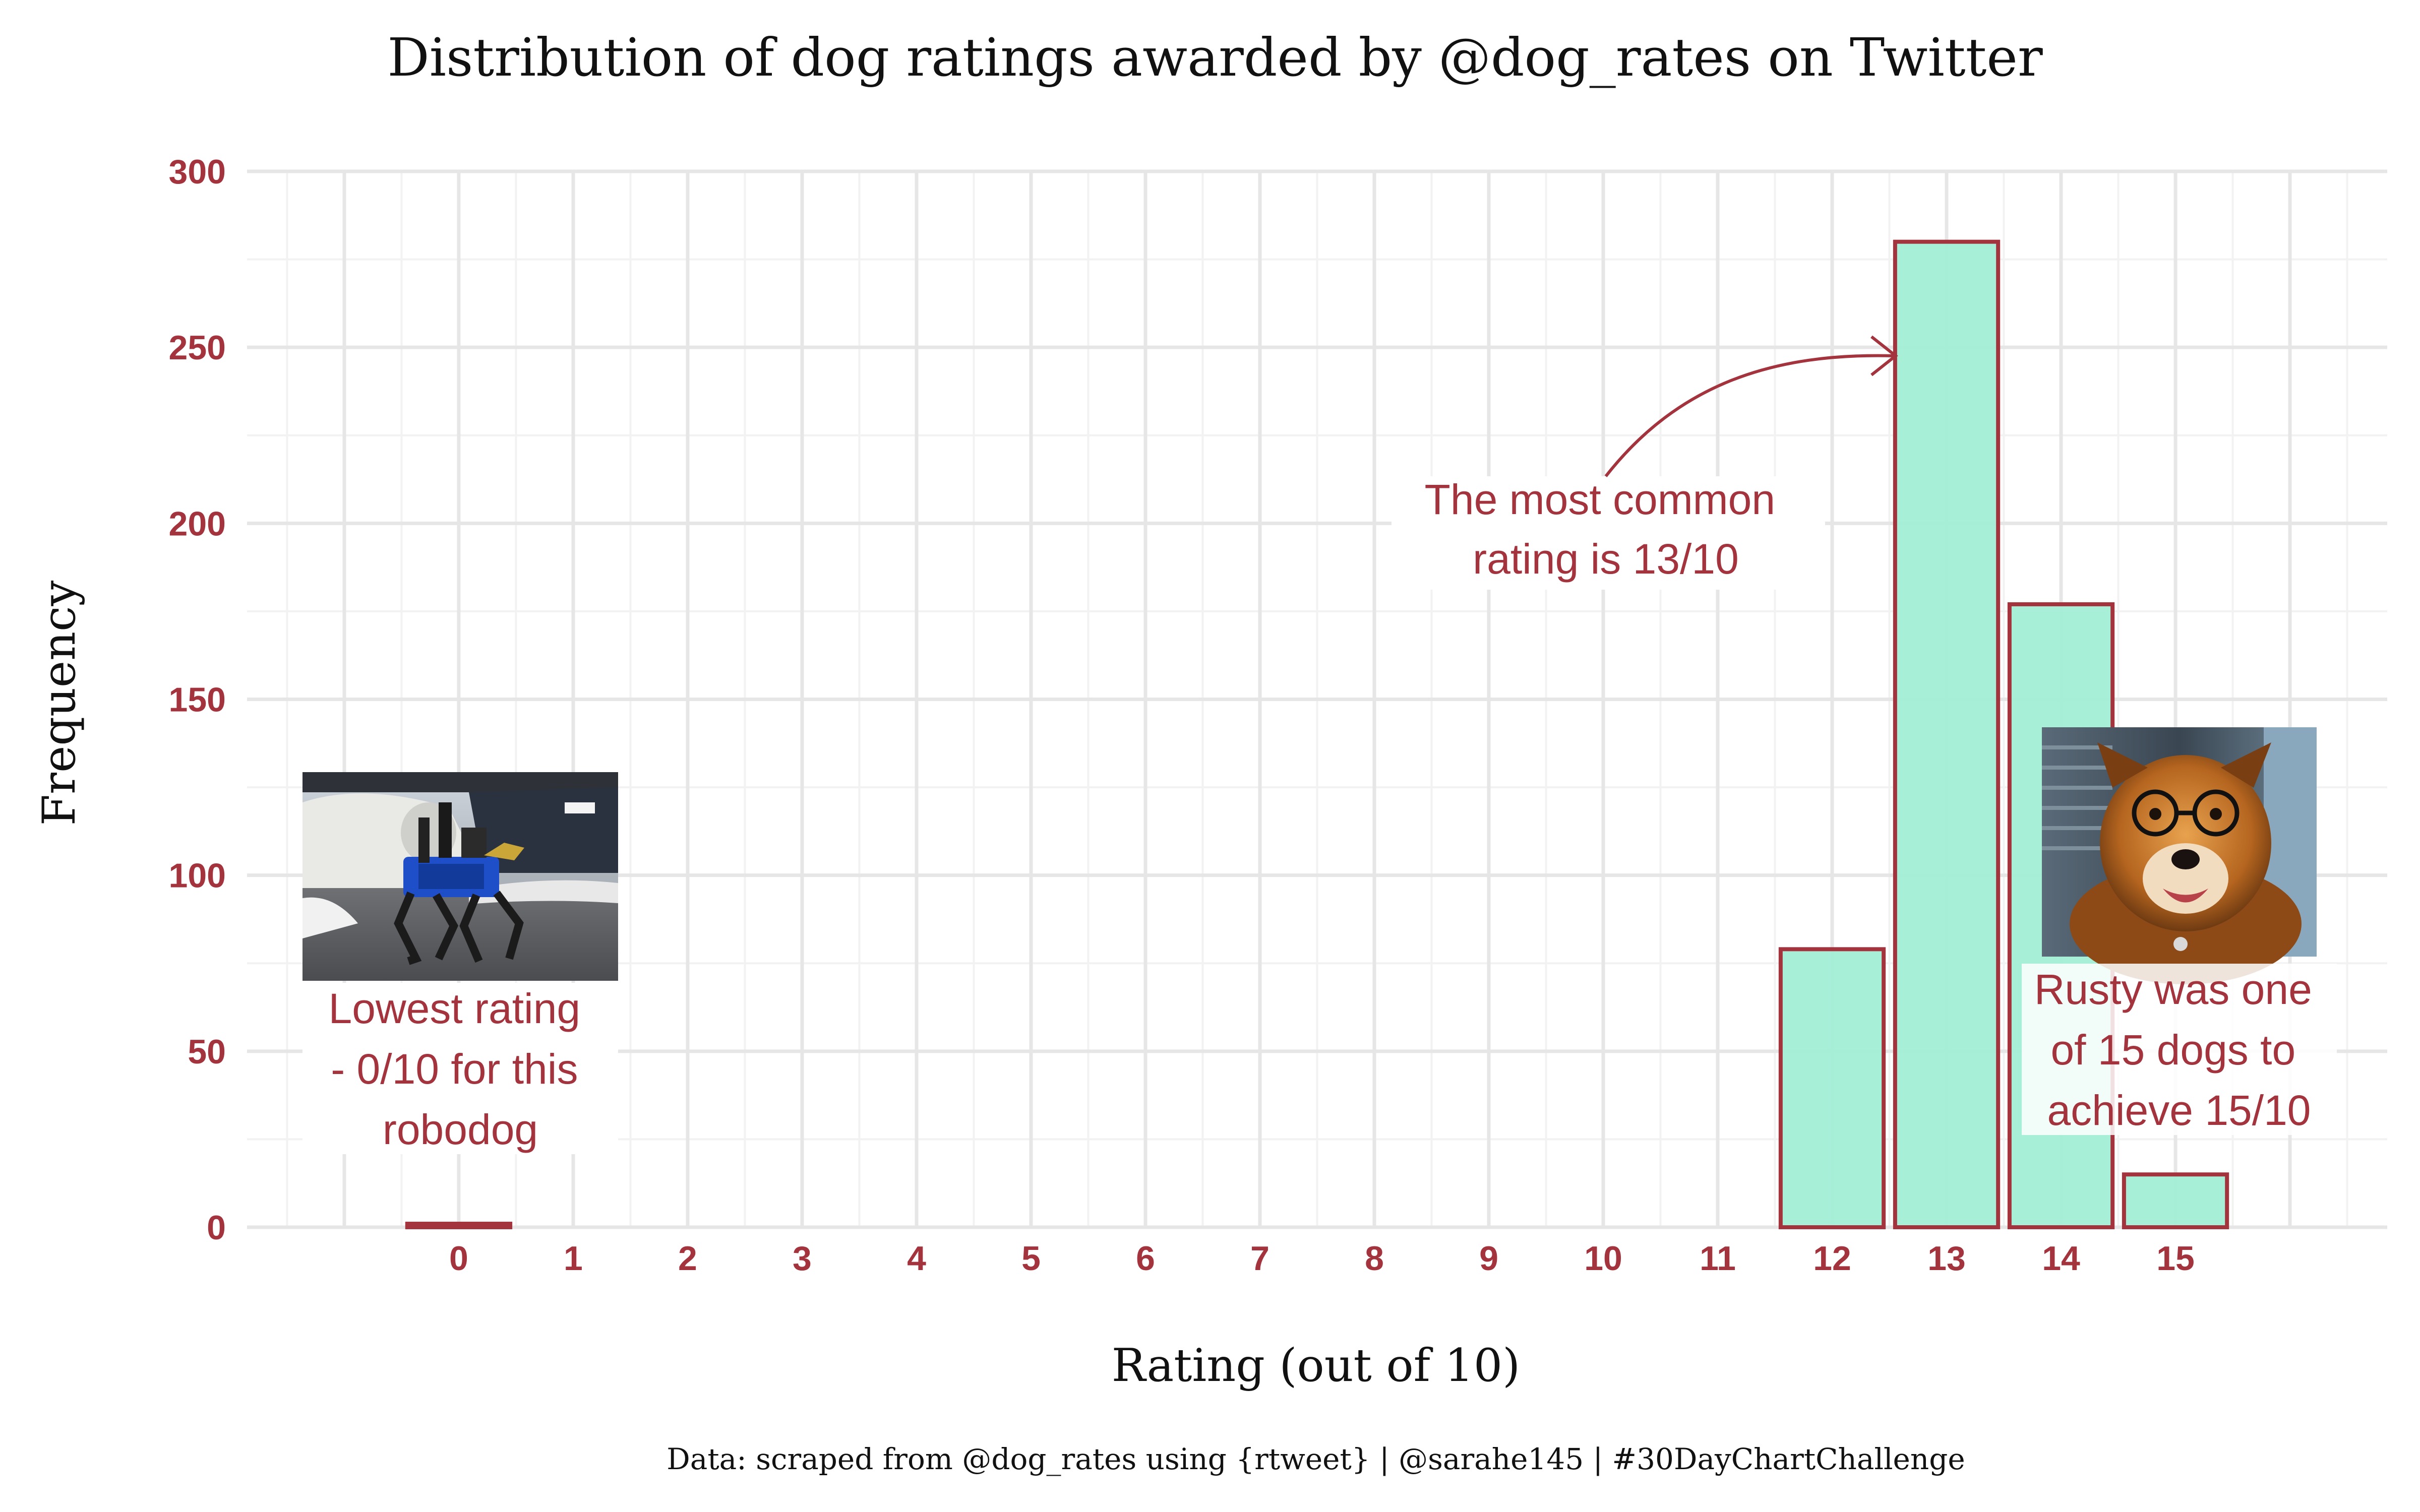  What do you see at coordinates (1603, 1258) in the screenshot?
I see `x-tick-label: 10` at bounding box center [1603, 1258].